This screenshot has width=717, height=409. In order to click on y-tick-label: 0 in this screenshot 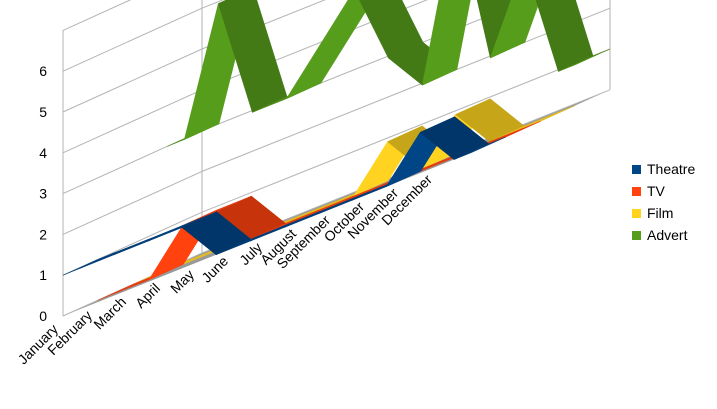, I will do `click(43, 316)`.